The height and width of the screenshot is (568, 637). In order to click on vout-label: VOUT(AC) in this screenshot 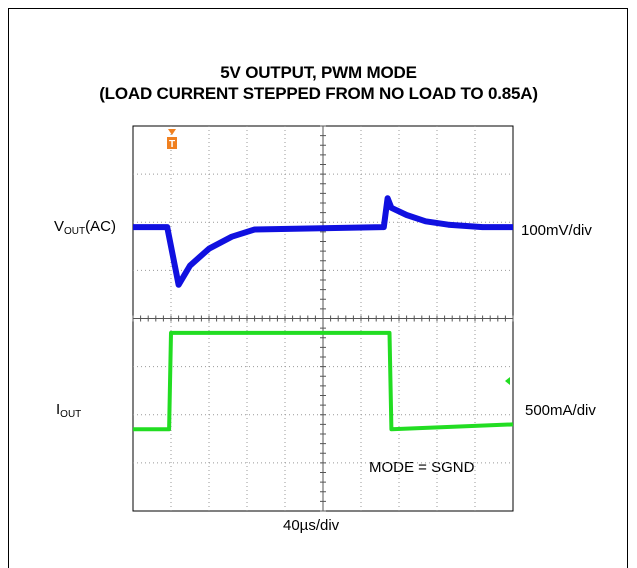, I will do `click(85, 227)`.